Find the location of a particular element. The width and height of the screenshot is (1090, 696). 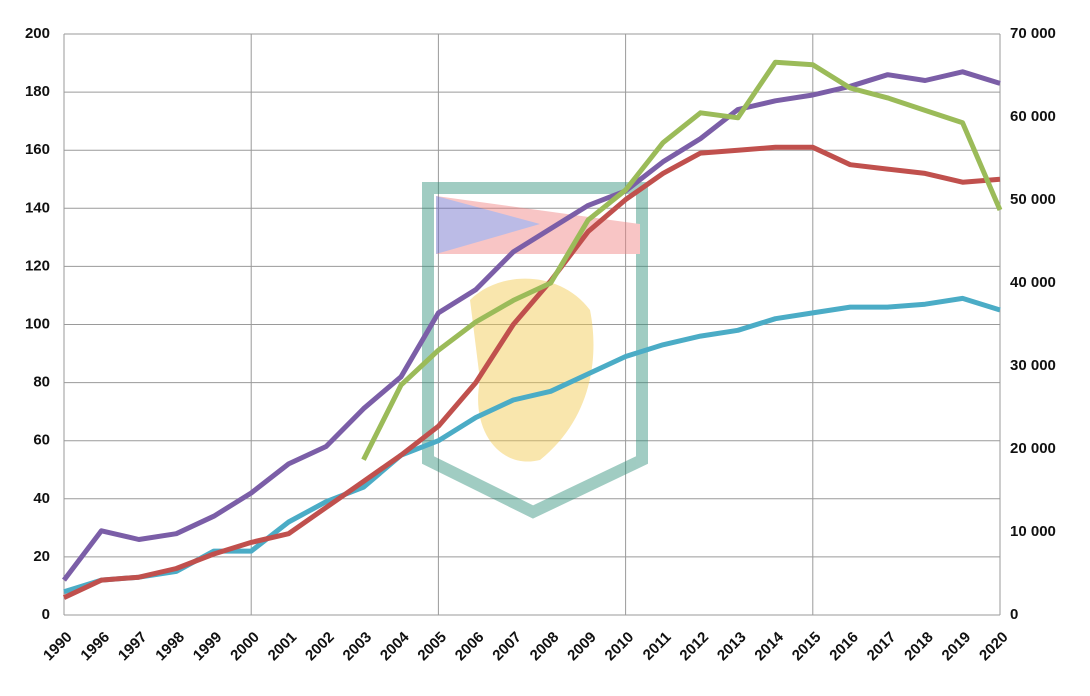

x-tick-label: 2006 is located at coordinates (470, 647).